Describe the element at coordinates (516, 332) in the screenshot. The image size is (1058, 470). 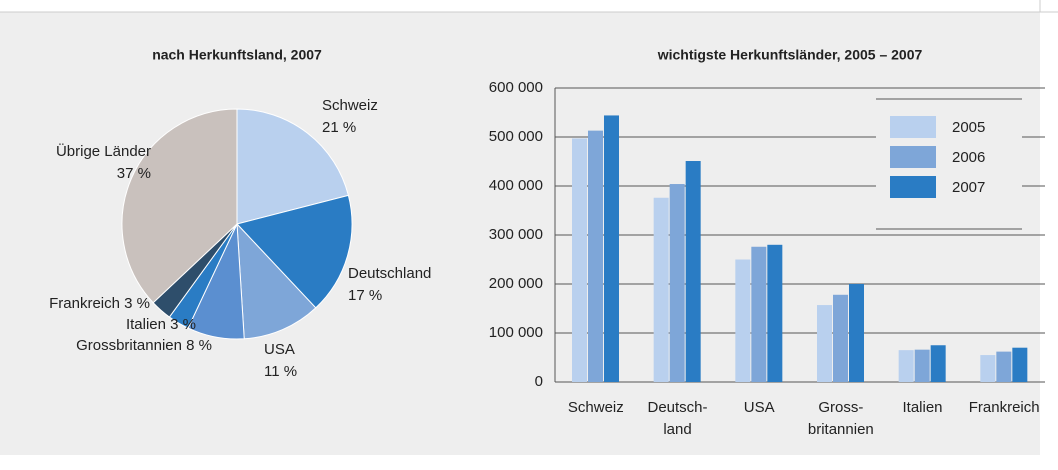
I see `y-tick-label: 100 000` at that location.